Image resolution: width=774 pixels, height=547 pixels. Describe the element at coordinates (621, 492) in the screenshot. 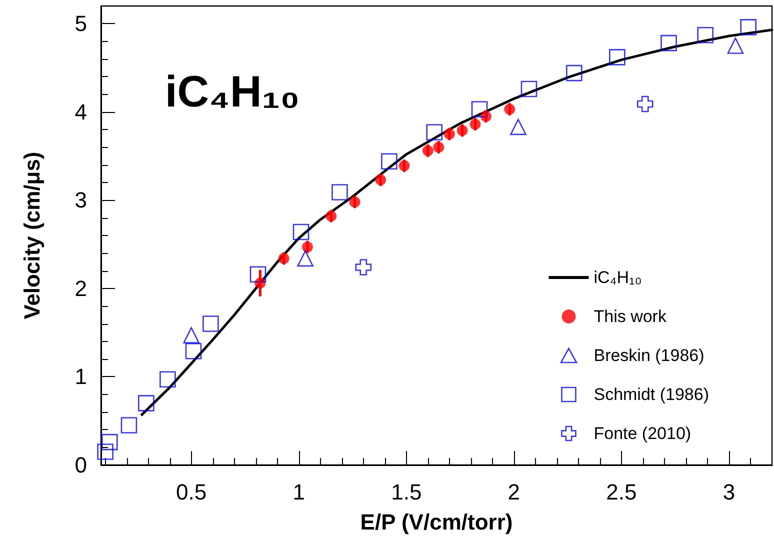

I see `x-tick-label: 2.5` at that location.